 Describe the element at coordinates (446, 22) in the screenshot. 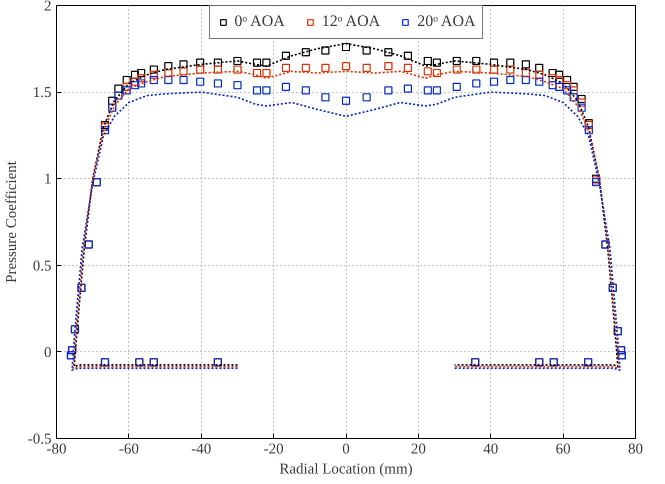

I see `legend-label: 20ᵒ AOA` at that location.